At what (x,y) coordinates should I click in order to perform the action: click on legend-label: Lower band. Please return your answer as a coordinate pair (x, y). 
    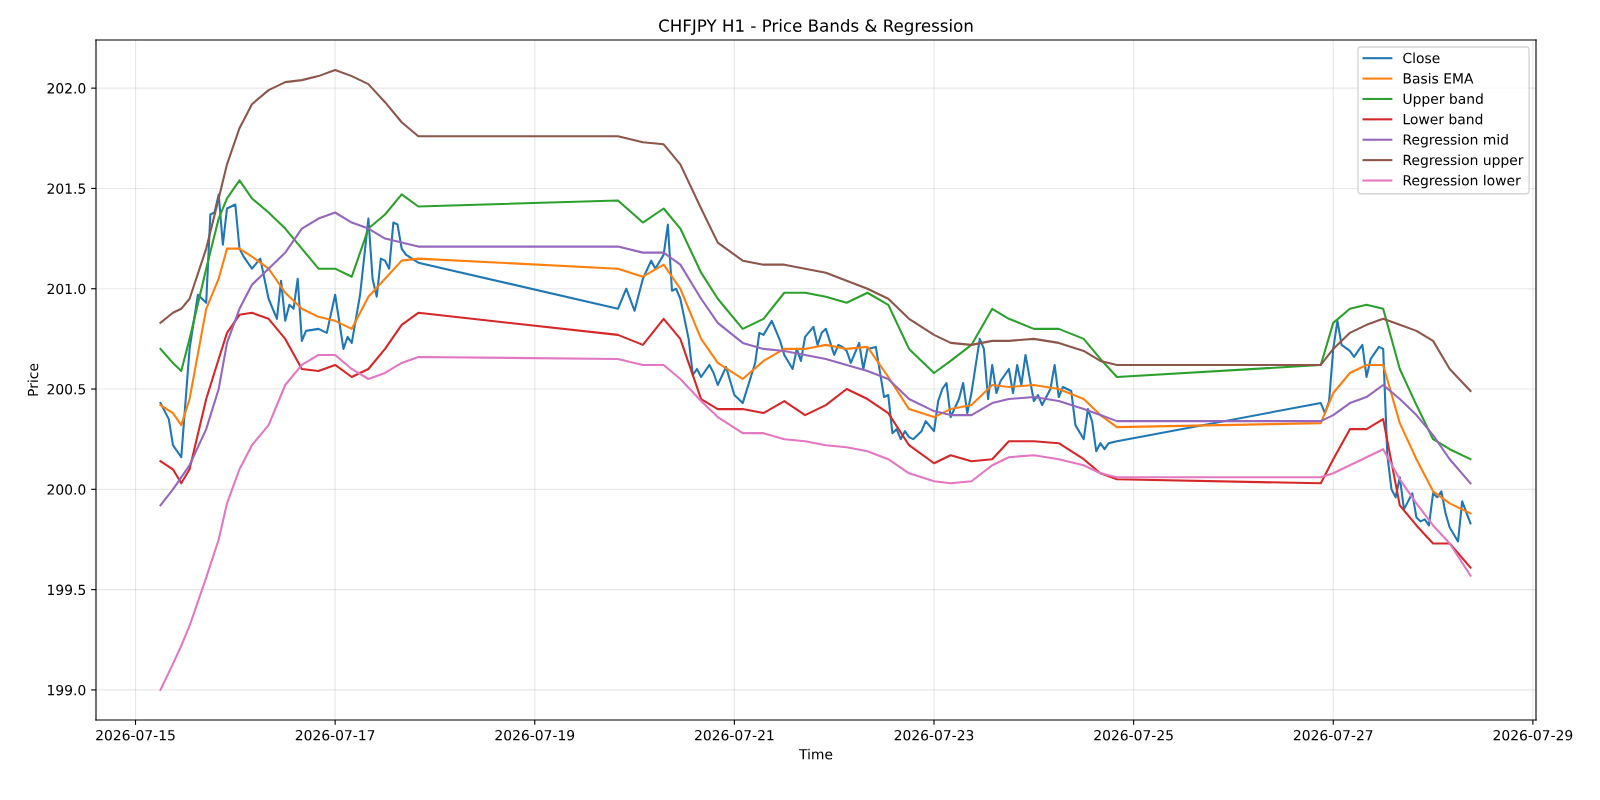
    Looking at the image, I should click on (1443, 119).